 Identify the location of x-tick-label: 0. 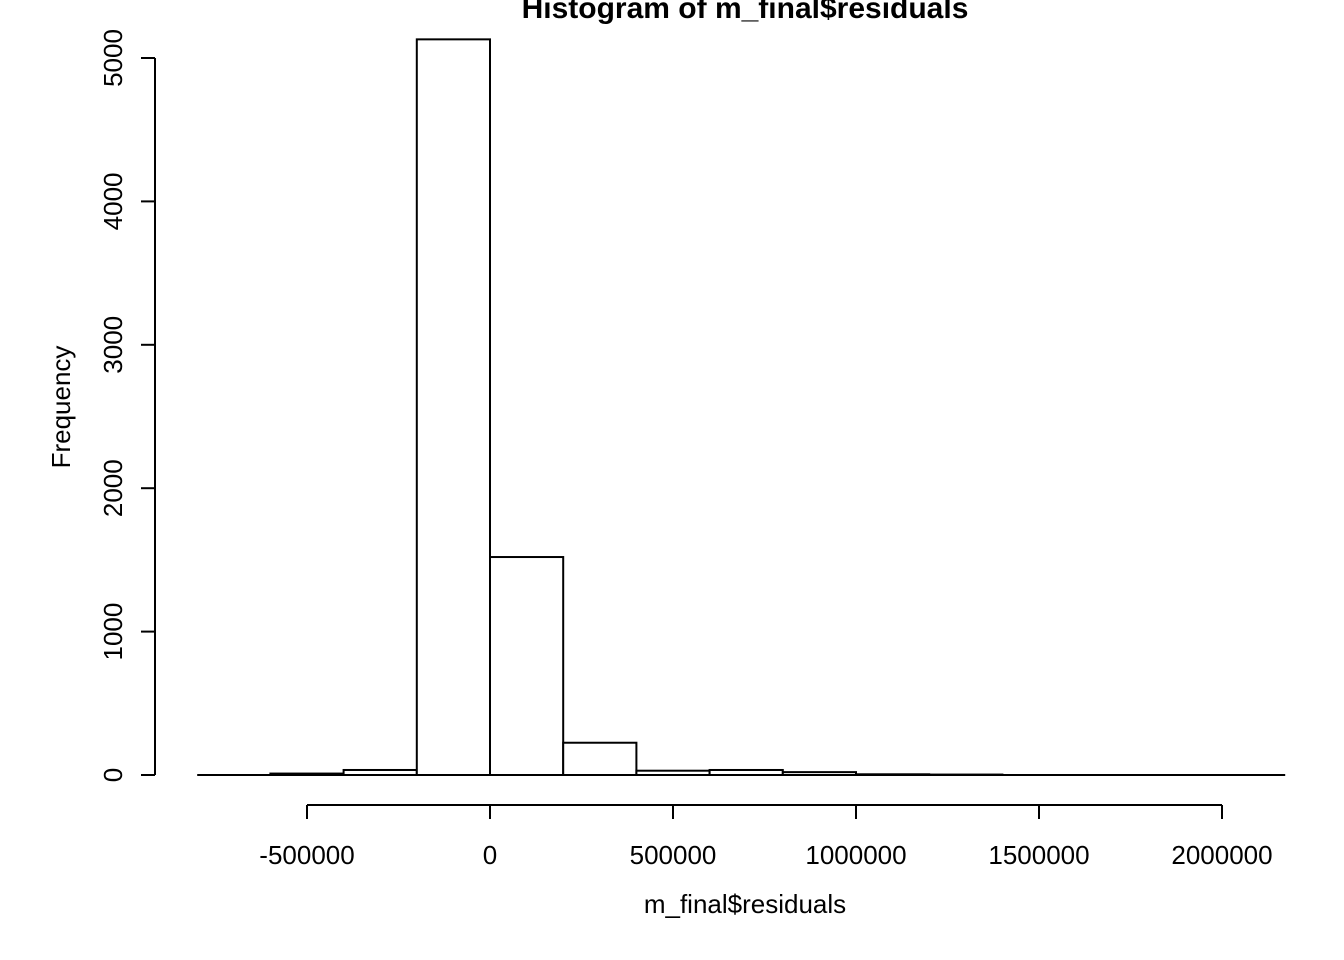
(490, 855).